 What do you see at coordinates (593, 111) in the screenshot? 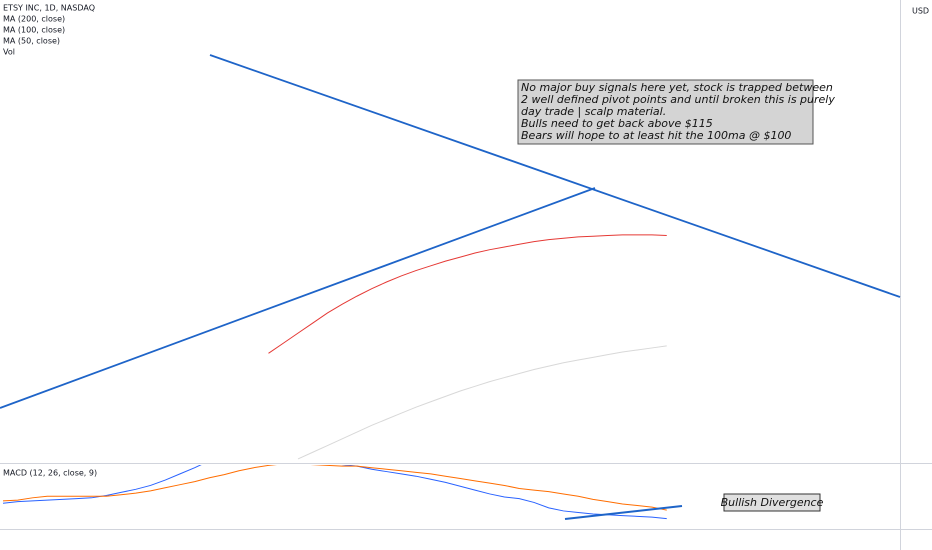
I see `note-line: day trade | scalp material.` at bounding box center [593, 111].